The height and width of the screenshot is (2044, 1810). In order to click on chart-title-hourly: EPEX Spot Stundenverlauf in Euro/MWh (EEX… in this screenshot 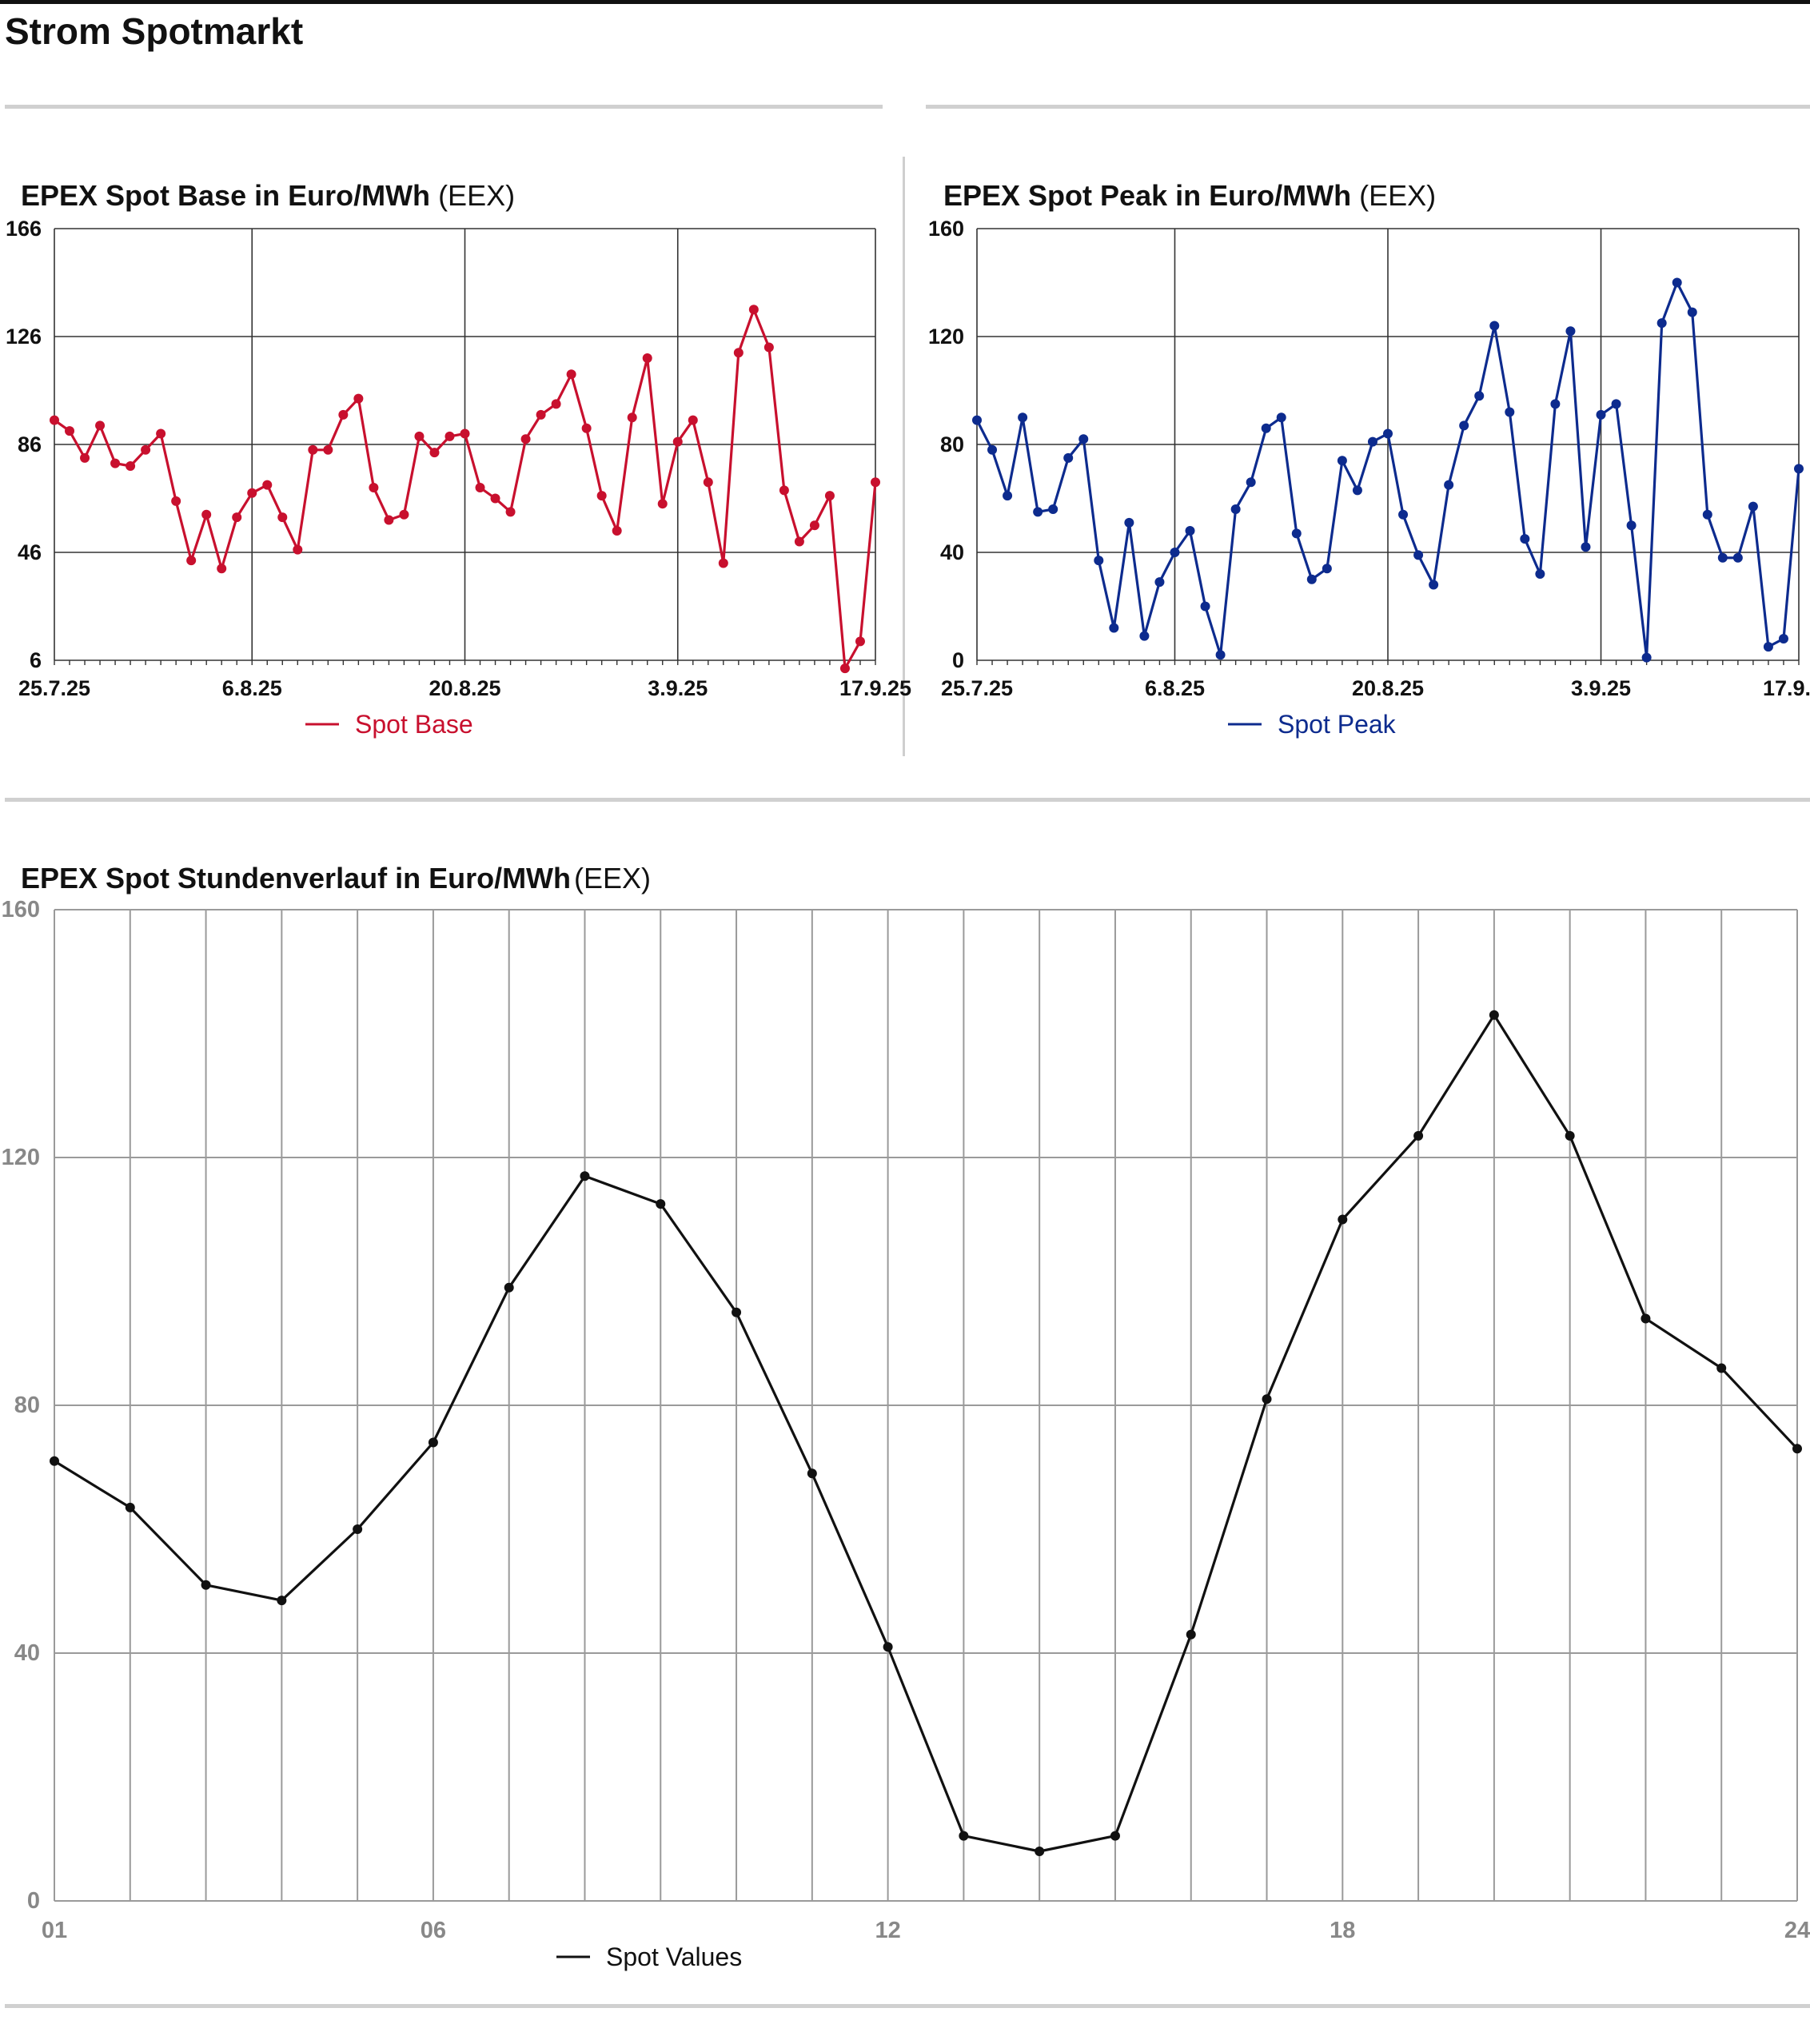, I will do `click(336, 878)`.